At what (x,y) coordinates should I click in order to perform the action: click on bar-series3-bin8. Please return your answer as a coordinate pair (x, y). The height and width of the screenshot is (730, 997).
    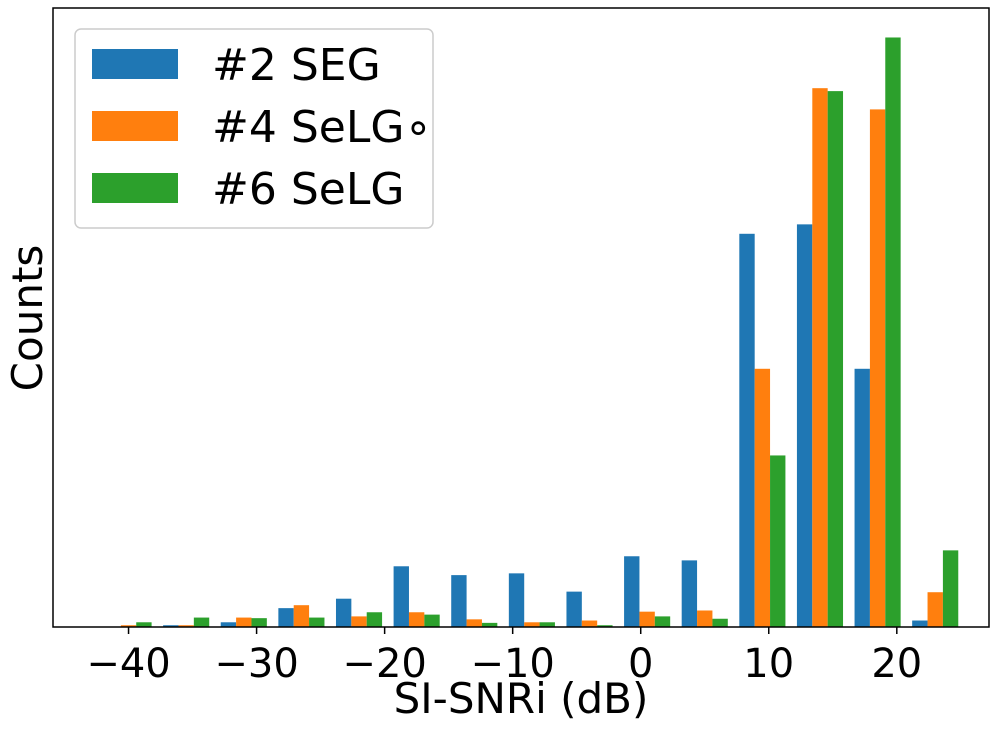
    Looking at the image, I should click on (547, 624).